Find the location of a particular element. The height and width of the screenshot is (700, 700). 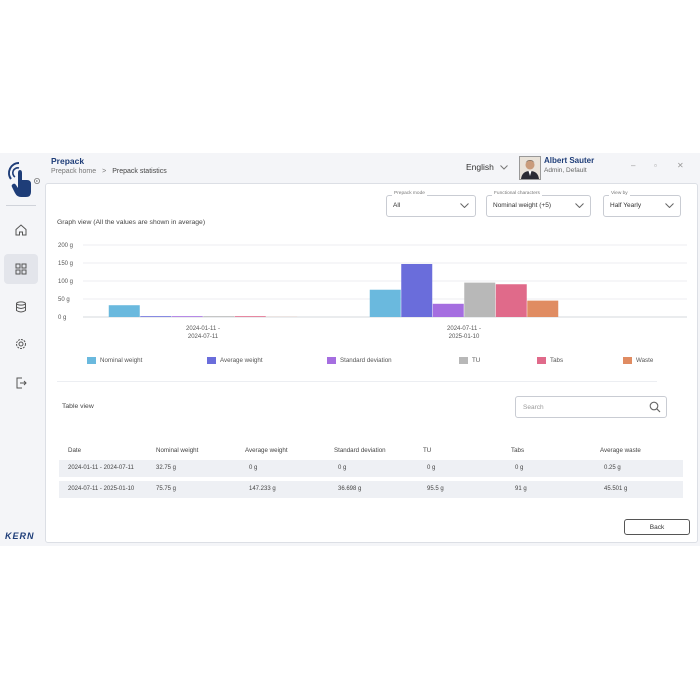

legend-label: Standard deviation is located at coordinates (366, 360).